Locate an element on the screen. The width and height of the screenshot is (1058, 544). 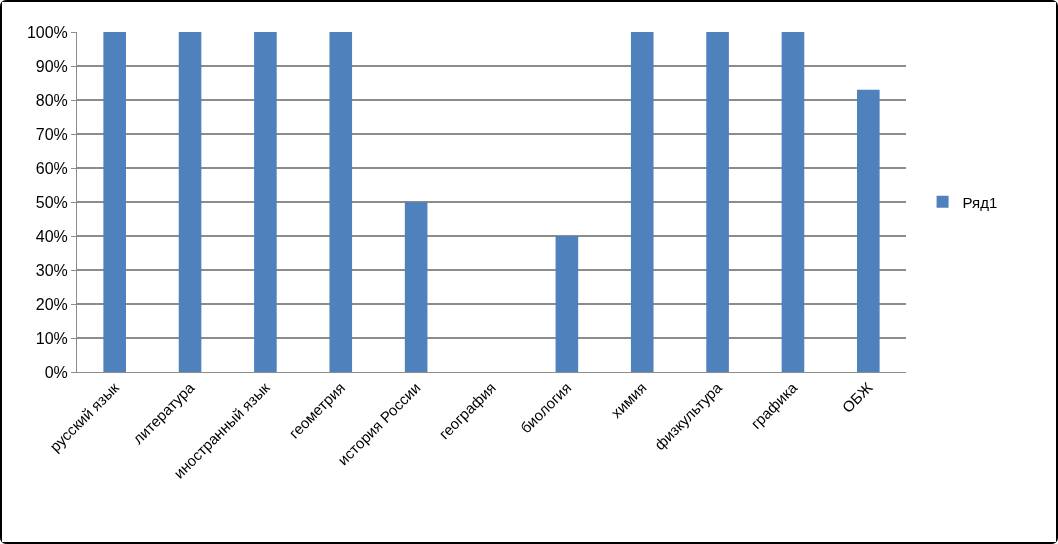
y-tick-label: 100% is located at coordinates (47, 32).